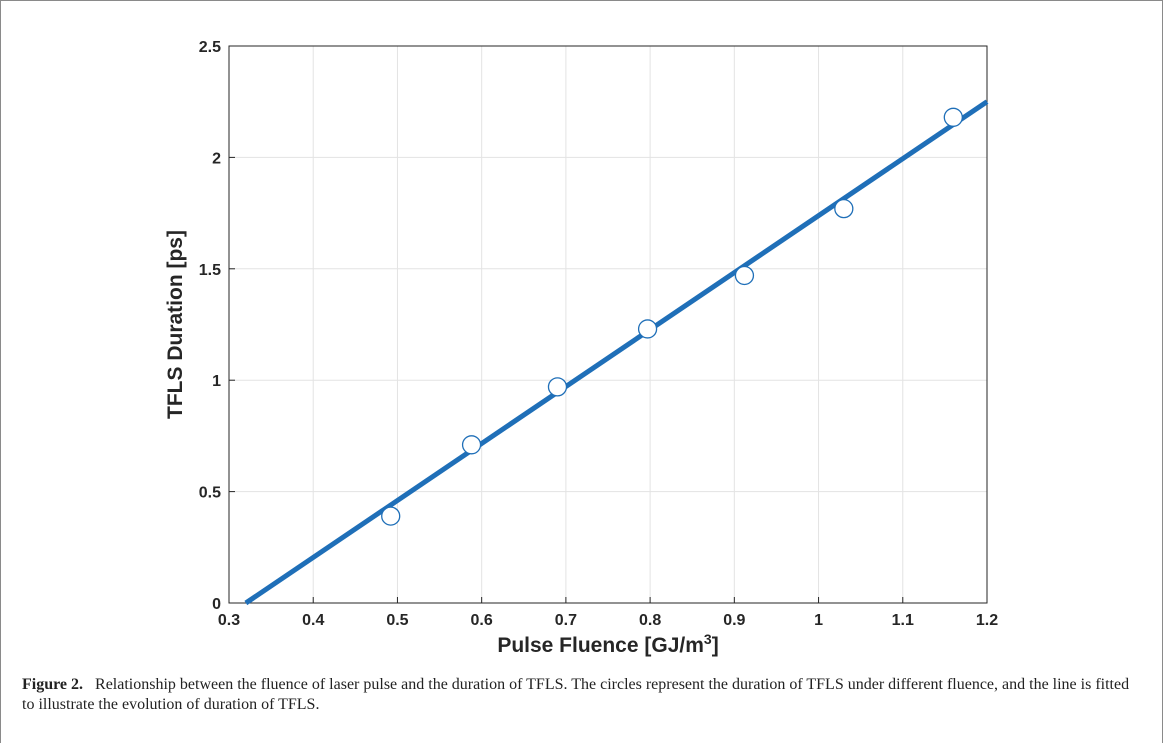 The height and width of the screenshot is (743, 1165). I want to click on x-axis-label-main: Pulse Fluence [GJ/m, so click(600, 645).